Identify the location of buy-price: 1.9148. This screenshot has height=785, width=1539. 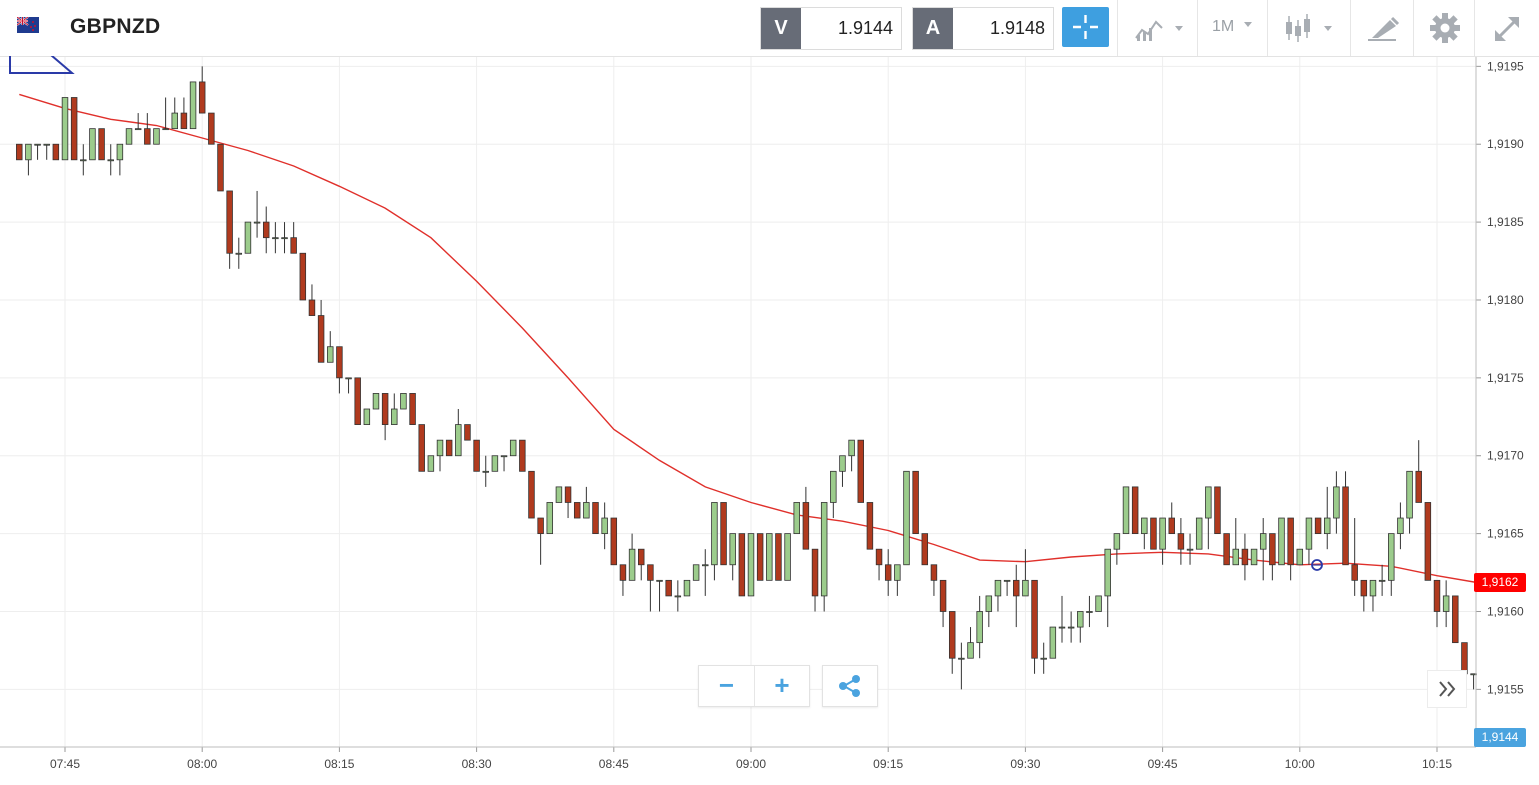
(1017, 28).